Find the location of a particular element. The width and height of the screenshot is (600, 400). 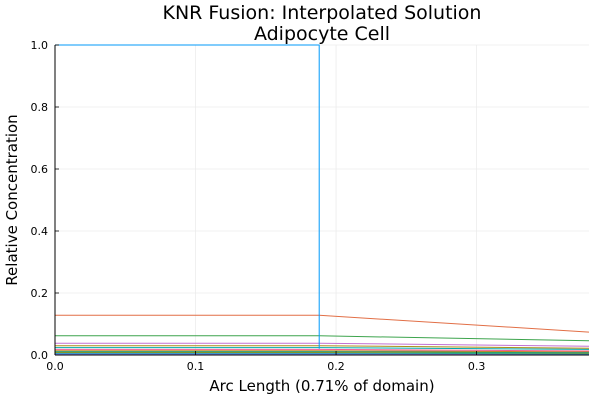

x-tick-label: 0.0 is located at coordinates (55, 366).